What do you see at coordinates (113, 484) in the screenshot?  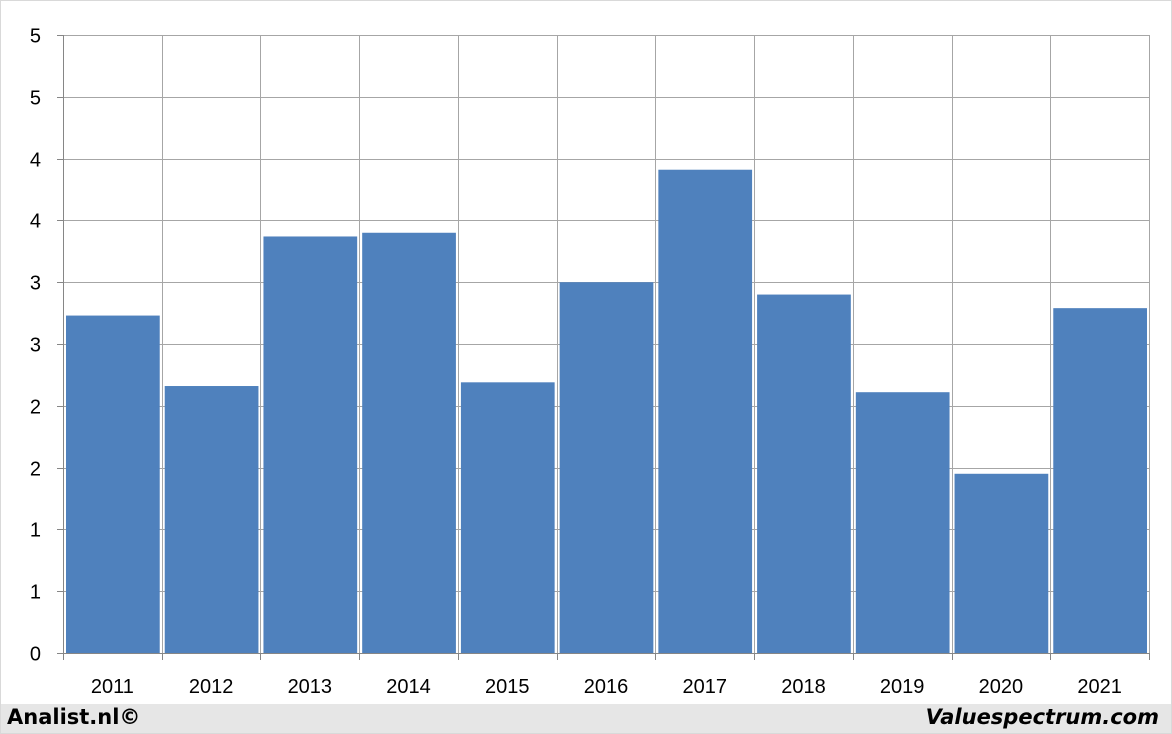 I see `bar-2011` at bounding box center [113, 484].